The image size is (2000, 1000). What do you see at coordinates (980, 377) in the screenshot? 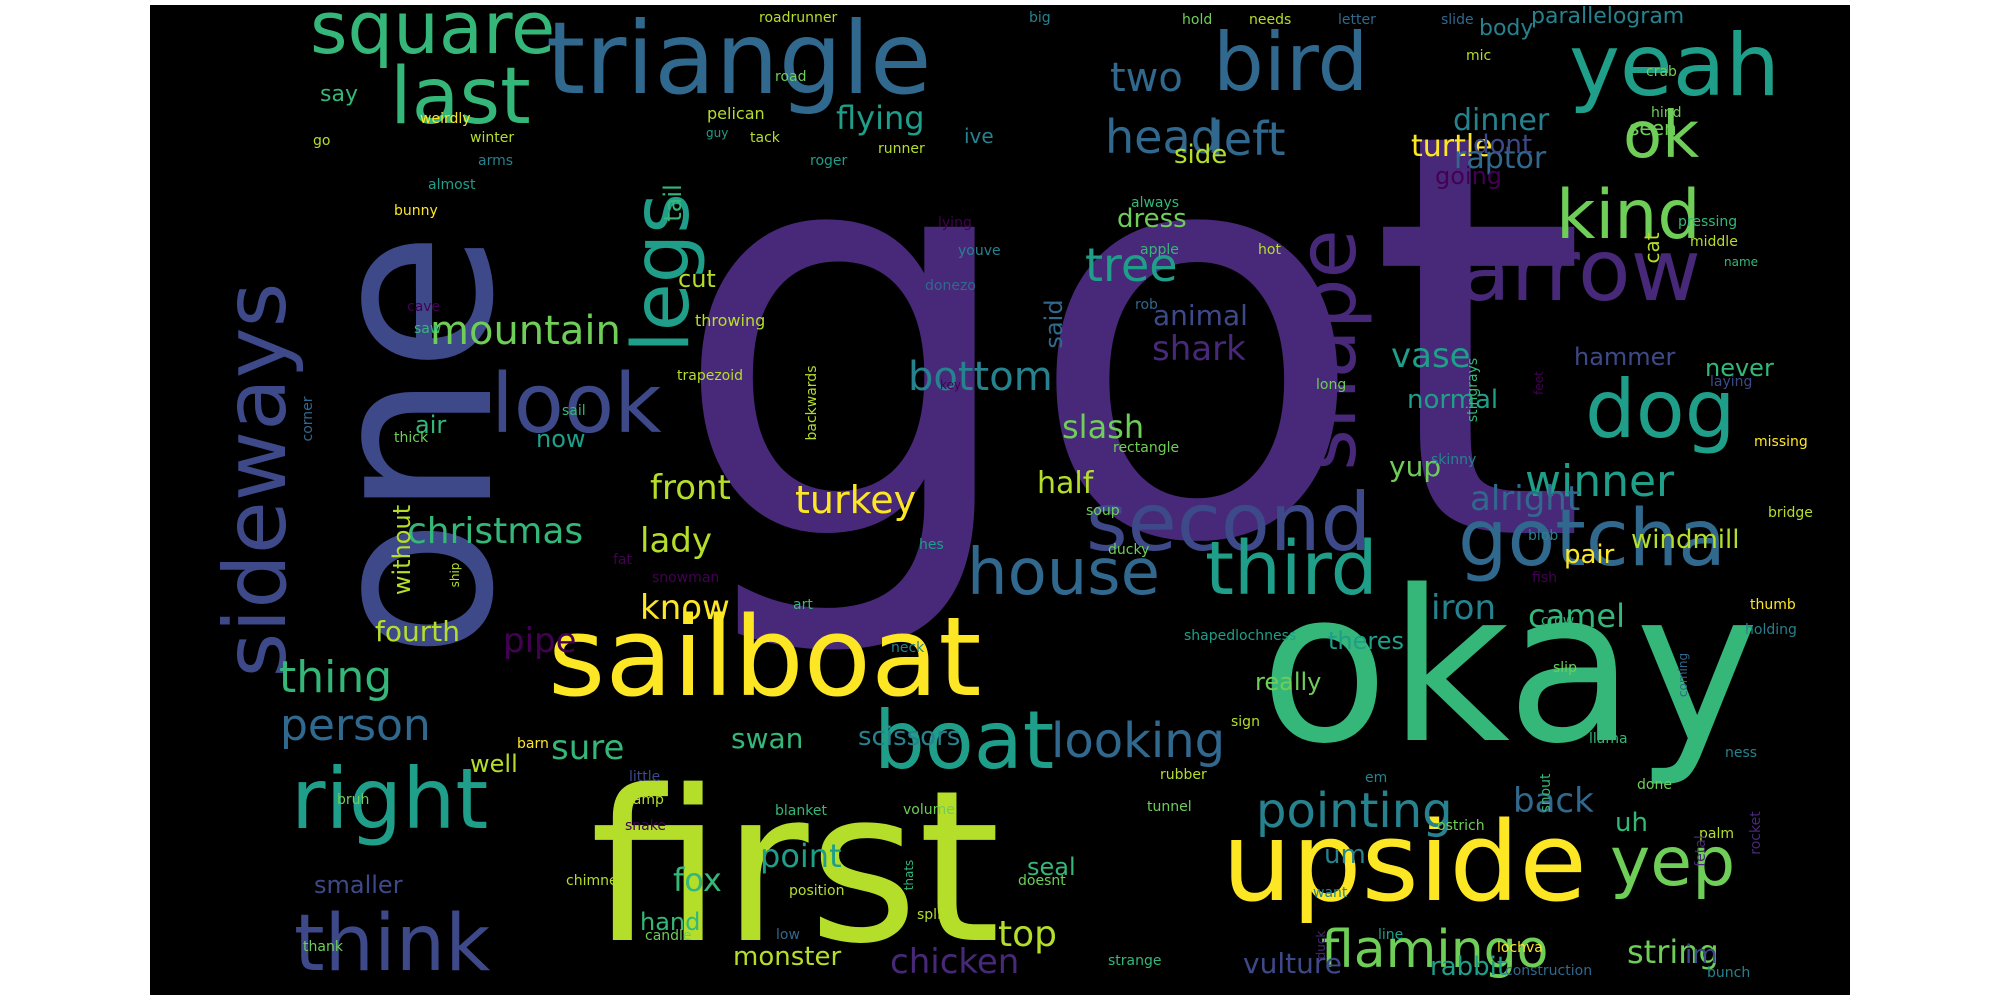
I see `word-bottom: bottom` at bounding box center [980, 377].